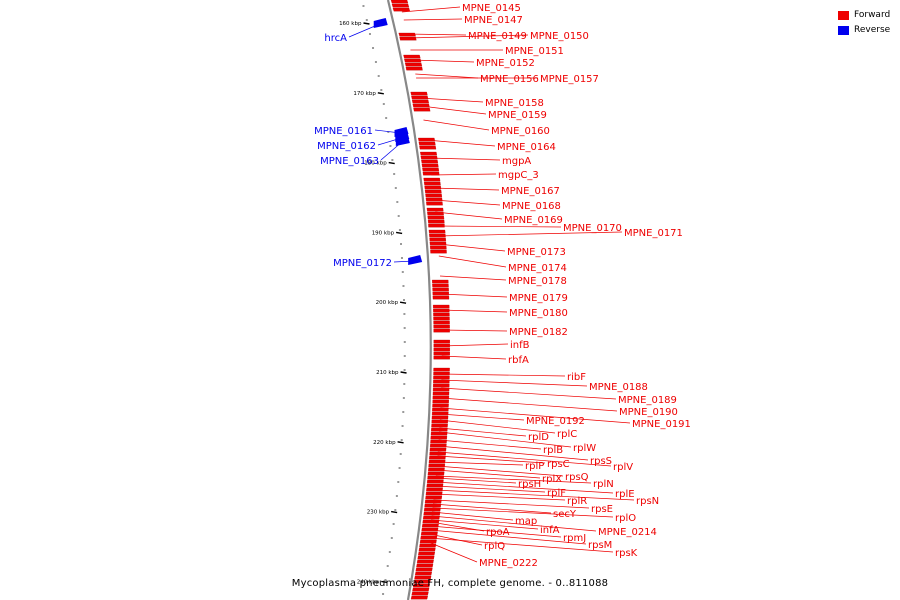 The height and width of the screenshot is (600, 900). What do you see at coordinates (584, 448) in the screenshot?
I see `gene-label-rplw: rplW` at bounding box center [584, 448].